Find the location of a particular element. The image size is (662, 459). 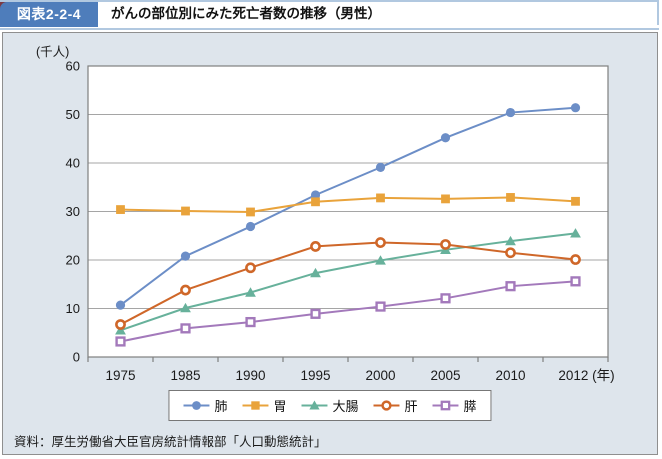

header-top-rule is located at coordinates (329, 1).